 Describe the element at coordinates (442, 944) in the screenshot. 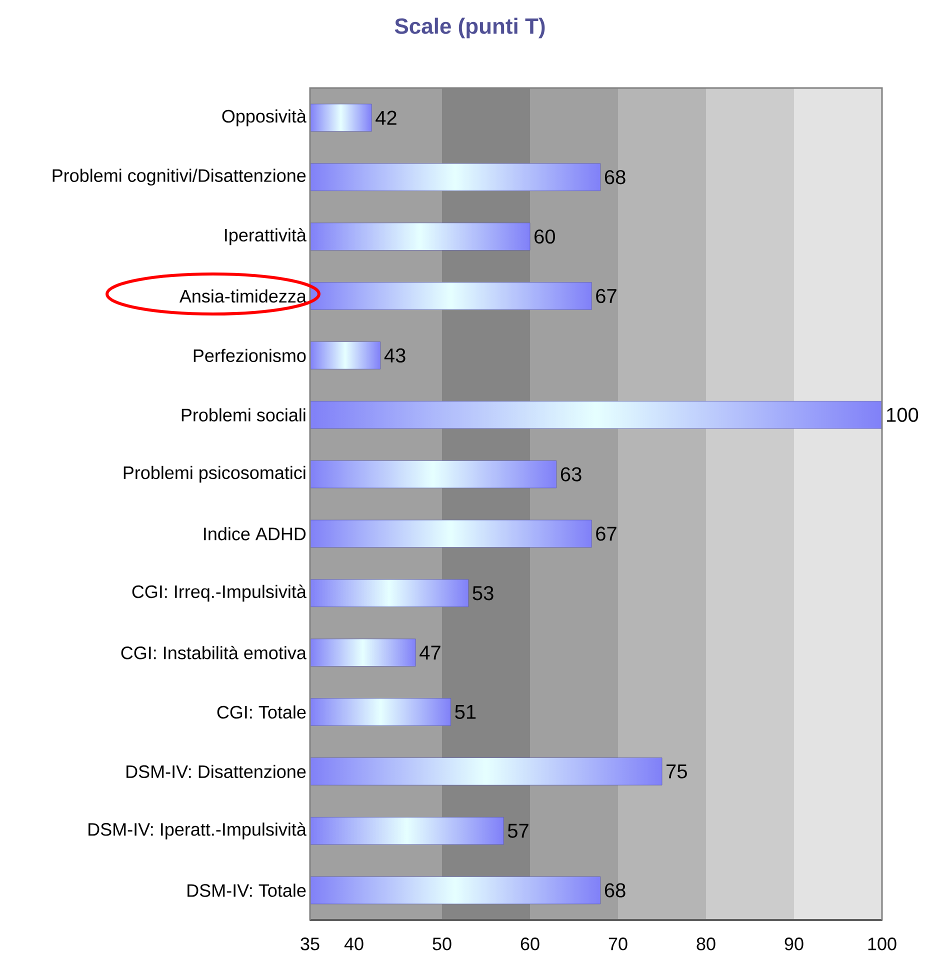

I see `x-tick-label: 50` at that location.